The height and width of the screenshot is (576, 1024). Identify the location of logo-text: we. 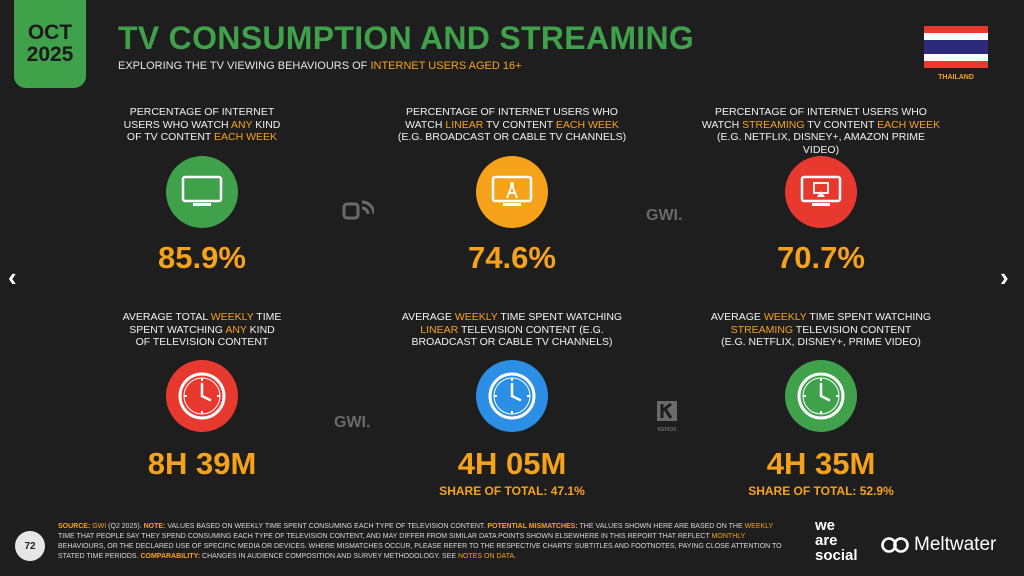
(825, 525).